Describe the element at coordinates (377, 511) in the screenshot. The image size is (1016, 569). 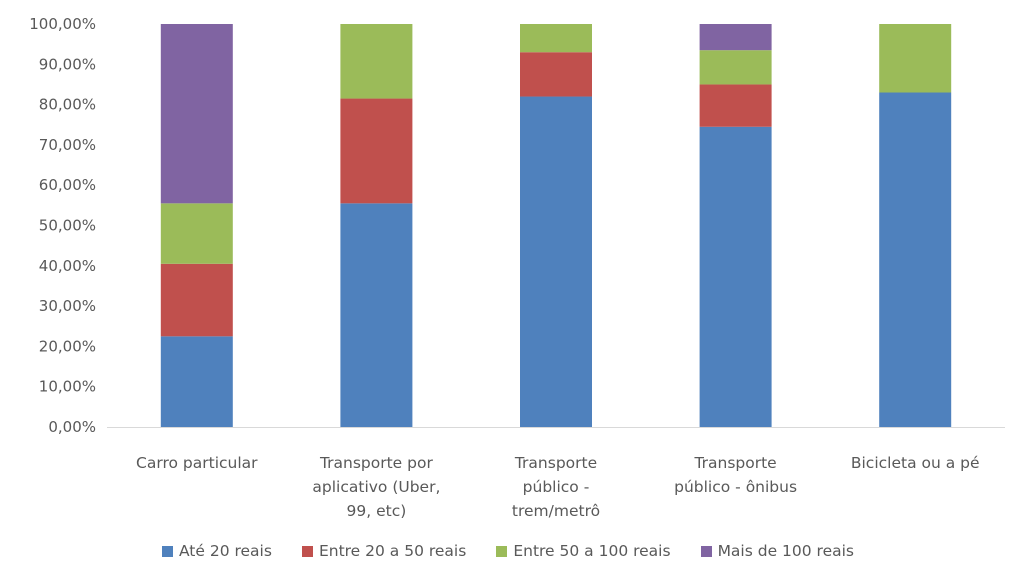
I see `x-category-label: 99, etc)` at that location.